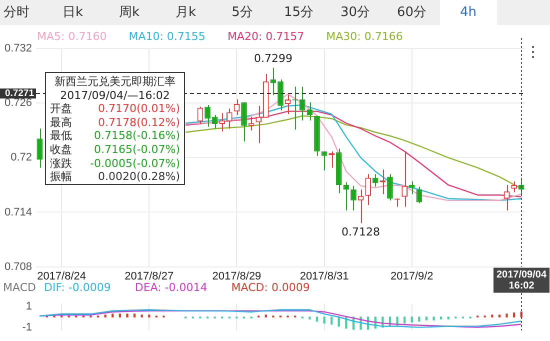 The width and height of the screenshot is (550, 341). I want to click on y-tick-label: 1, so click(29, 306).